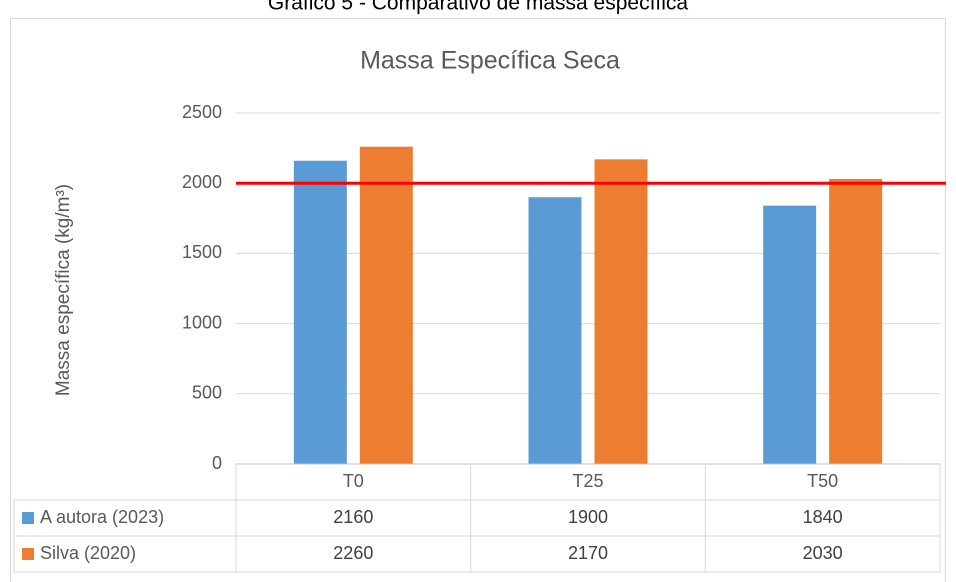  What do you see at coordinates (217, 463) in the screenshot?
I see `y-tick-label: 0` at bounding box center [217, 463].